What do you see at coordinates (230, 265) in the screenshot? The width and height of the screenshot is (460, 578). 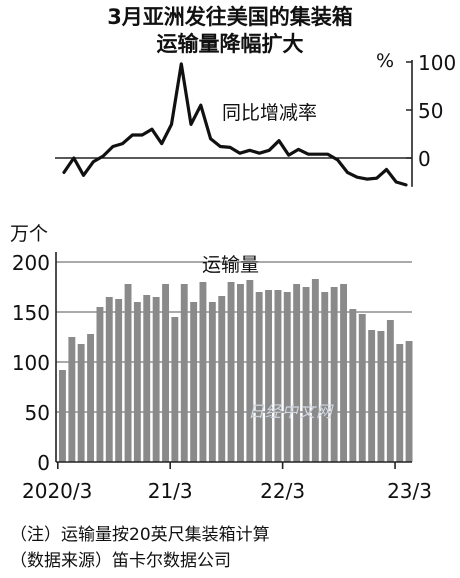 I see `bar-series-label: 运输量` at bounding box center [230, 265].